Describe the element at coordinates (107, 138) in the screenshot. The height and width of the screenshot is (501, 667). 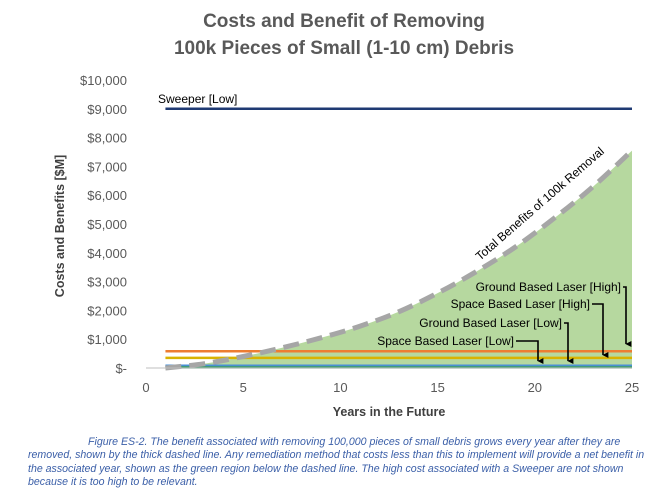
I see `y-tick-label: $8,000` at that location.